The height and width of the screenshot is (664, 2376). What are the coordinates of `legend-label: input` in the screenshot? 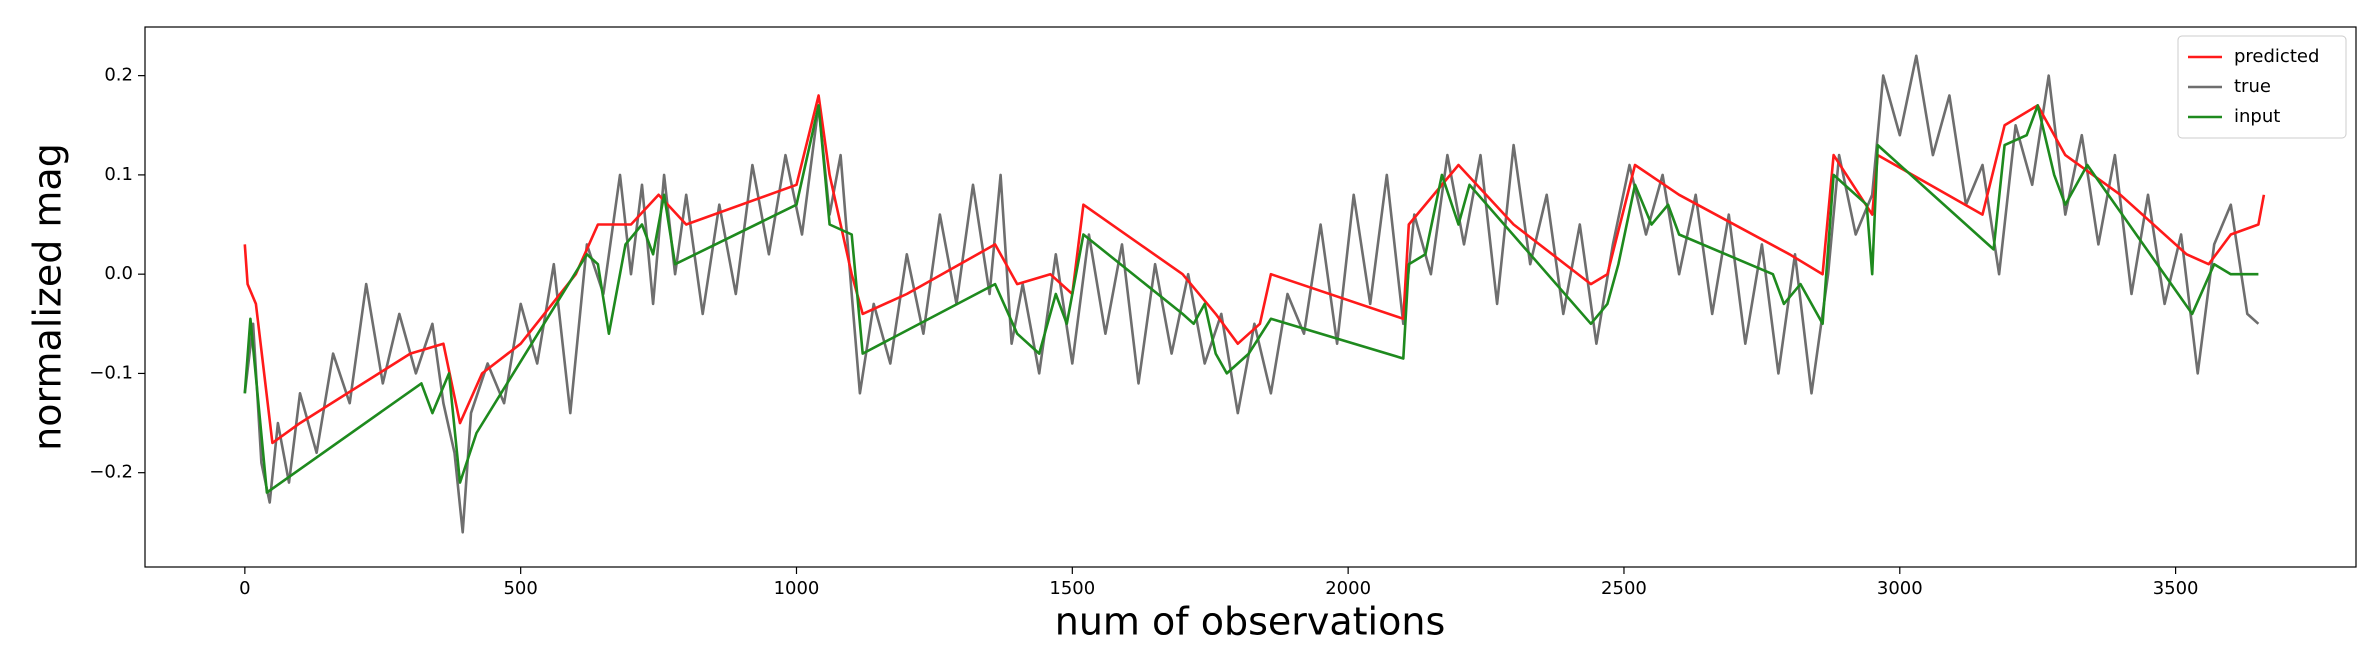 It's located at (2257, 116).